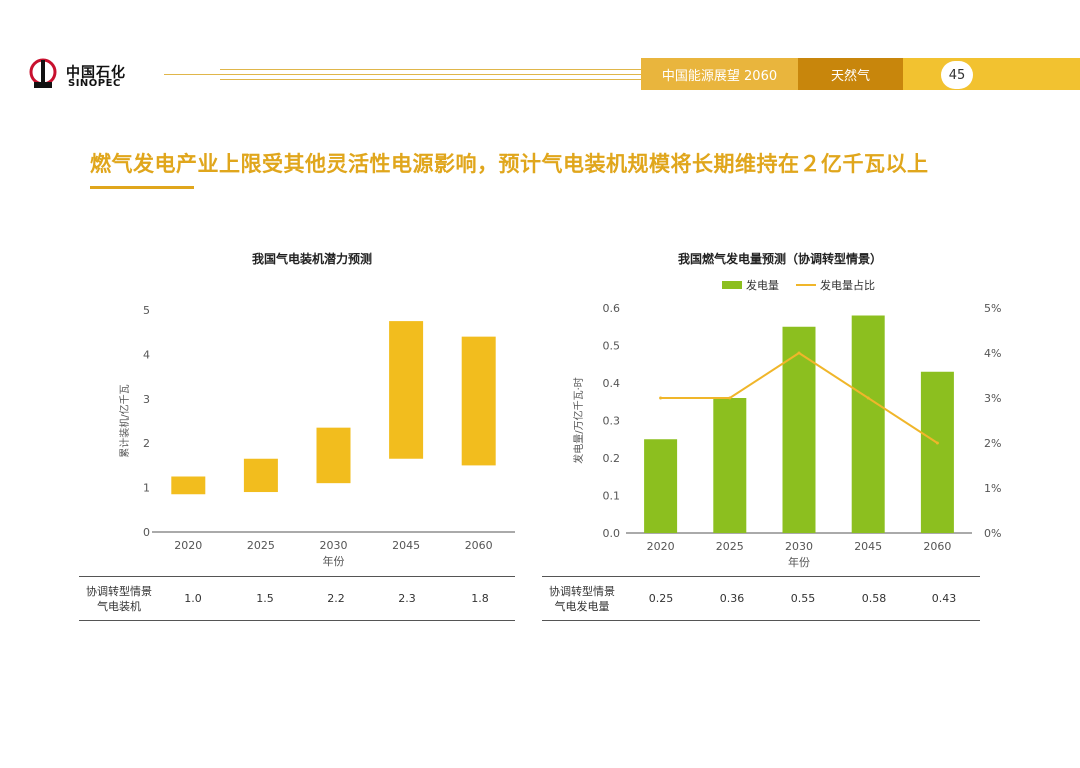  I want to click on table-cell: 0.43, so click(944, 598).